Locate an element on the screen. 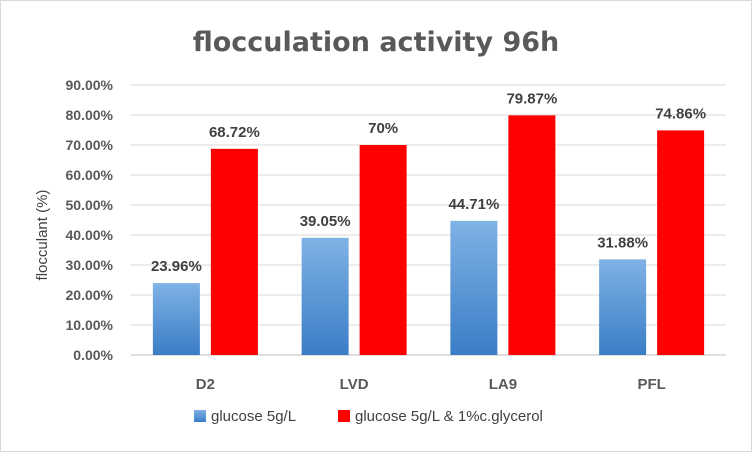  data-label: 31.88% is located at coordinates (622, 242).